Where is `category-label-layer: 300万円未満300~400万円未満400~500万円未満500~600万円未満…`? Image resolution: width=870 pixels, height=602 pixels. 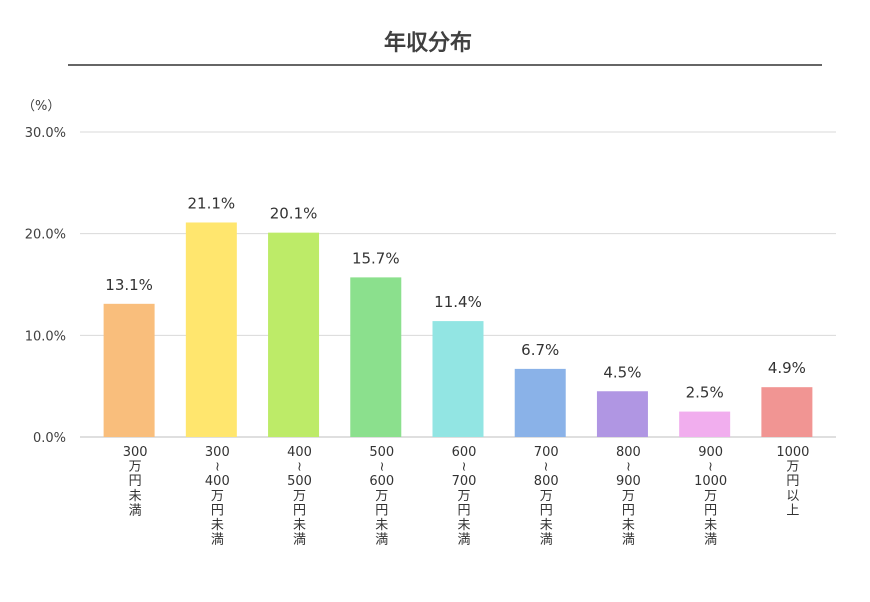 category-label-layer: 300万円未満300~400万円未満400~500万円未満500~600万円未満… is located at coordinates (466, 496).